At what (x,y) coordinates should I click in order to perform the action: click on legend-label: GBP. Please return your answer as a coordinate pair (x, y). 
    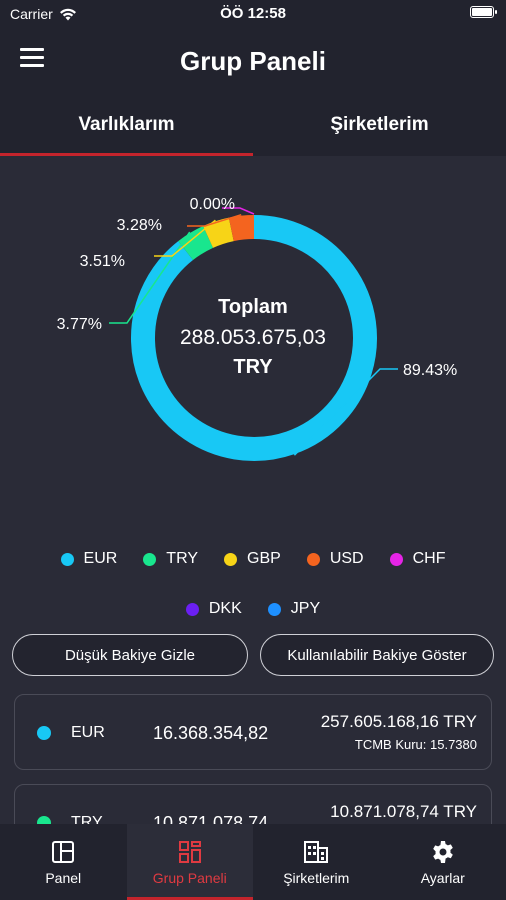
    Looking at the image, I should click on (264, 558).